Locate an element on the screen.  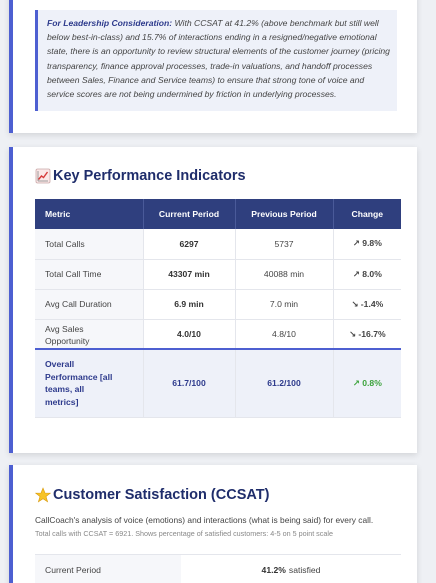
kpi-section-title: Key Performance Indicators is located at coordinates (140, 176).